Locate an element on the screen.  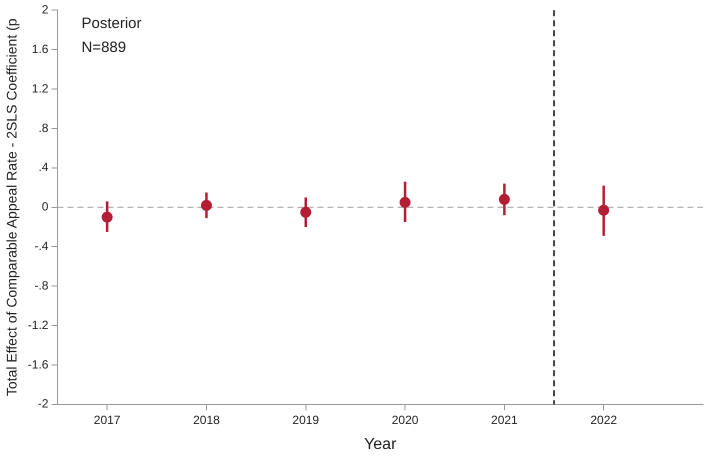
y-tick-label: 1.6 is located at coordinates (40, 49).